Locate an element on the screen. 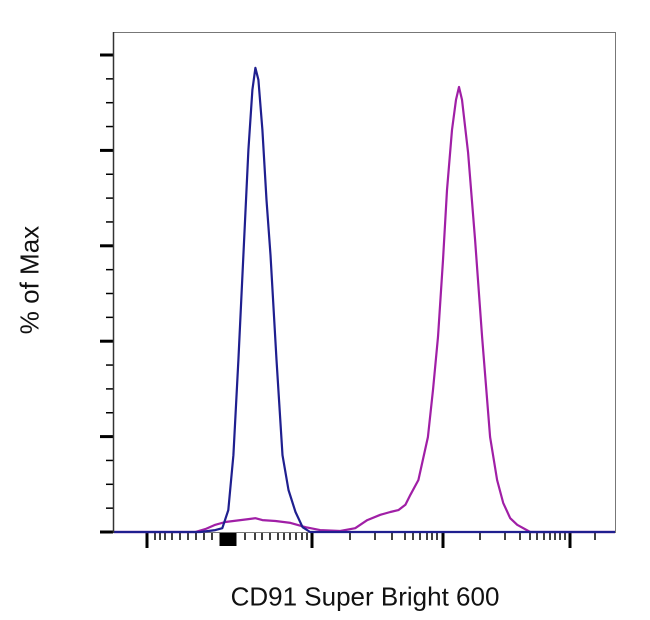 Image resolution: width=650 pixels, height=620 pixels. x-axis-label: CD91 Super Bright 600 is located at coordinates (365, 596).